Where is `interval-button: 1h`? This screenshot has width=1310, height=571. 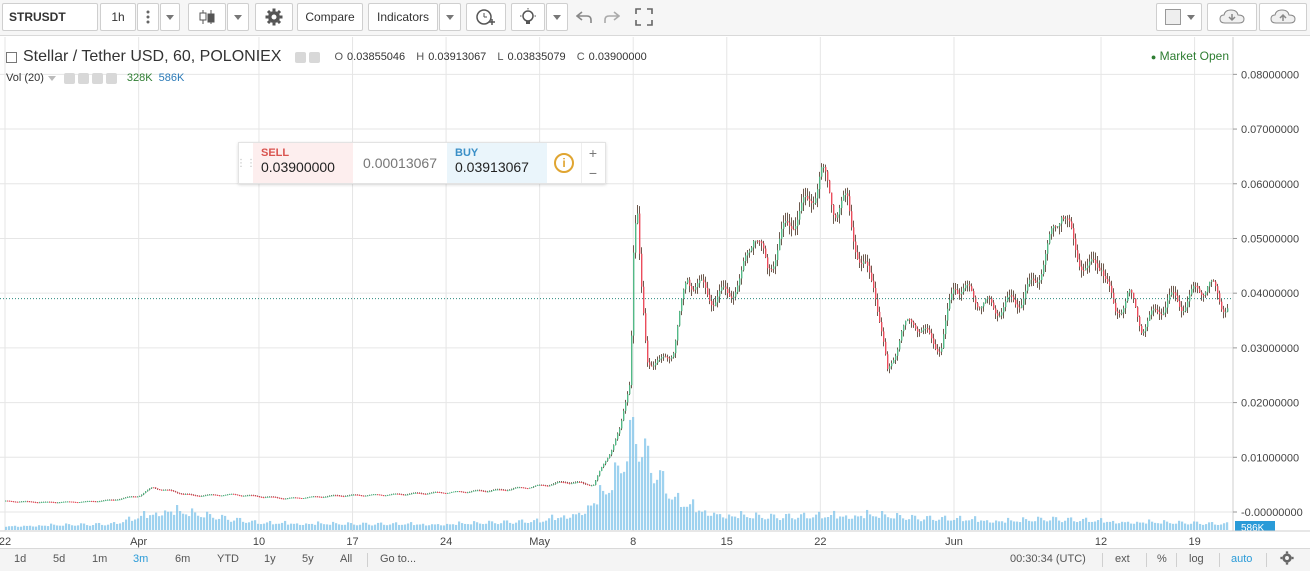
interval-button: 1h is located at coordinates (118, 17).